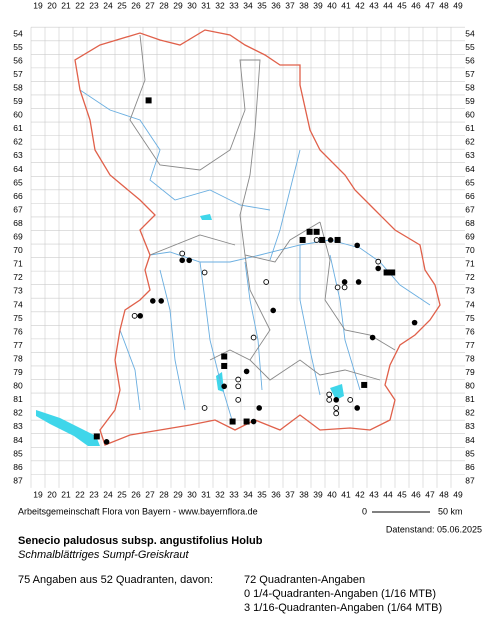 Image resolution: width=500 pixels, height=620 pixels. Describe the element at coordinates (470, 277) in the screenshot. I see `row-label: 72` at that location.